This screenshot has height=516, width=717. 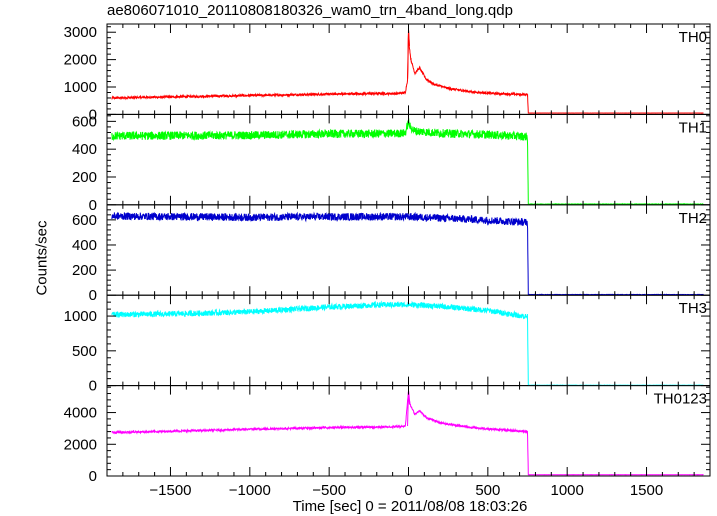 I want to click on y-tick-label-th0123: 4000, so click(x=80, y=413).